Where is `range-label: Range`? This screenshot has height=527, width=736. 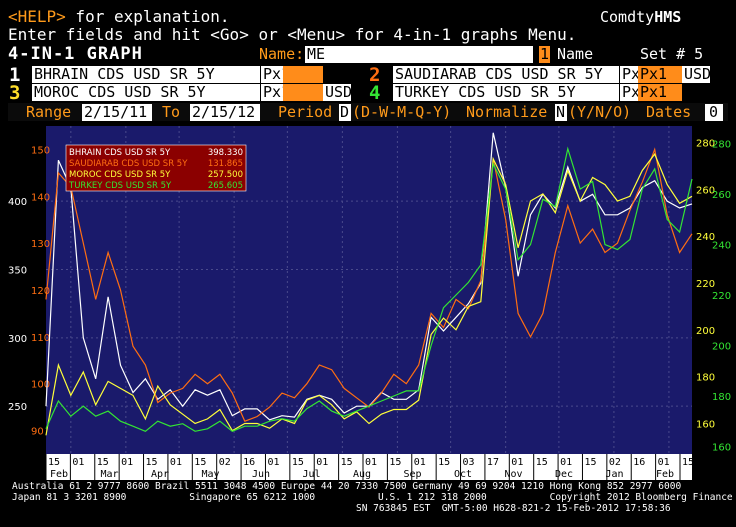
range-label: Range is located at coordinates (49, 112).